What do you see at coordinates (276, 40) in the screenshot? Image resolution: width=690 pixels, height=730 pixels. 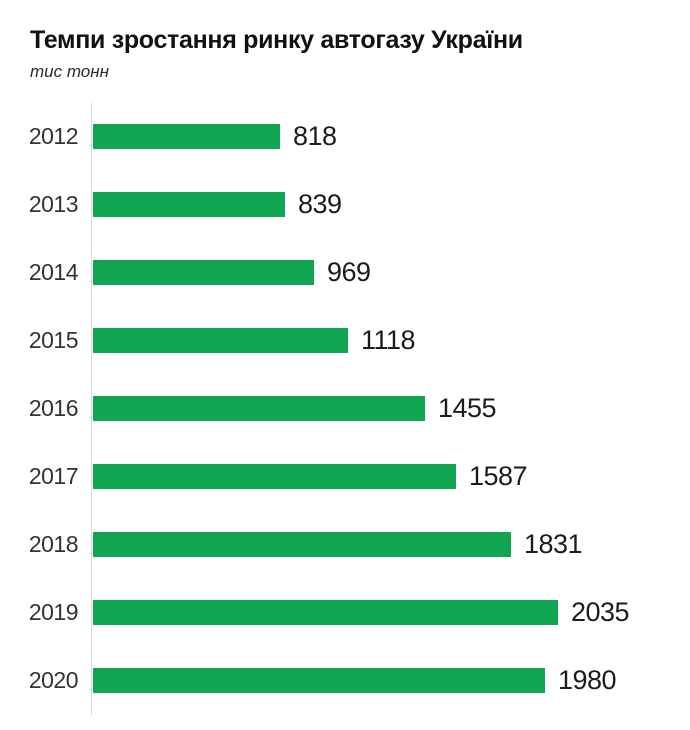 I see `chart-title: Темпи зростання ринку автогазу України` at bounding box center [276, 40].